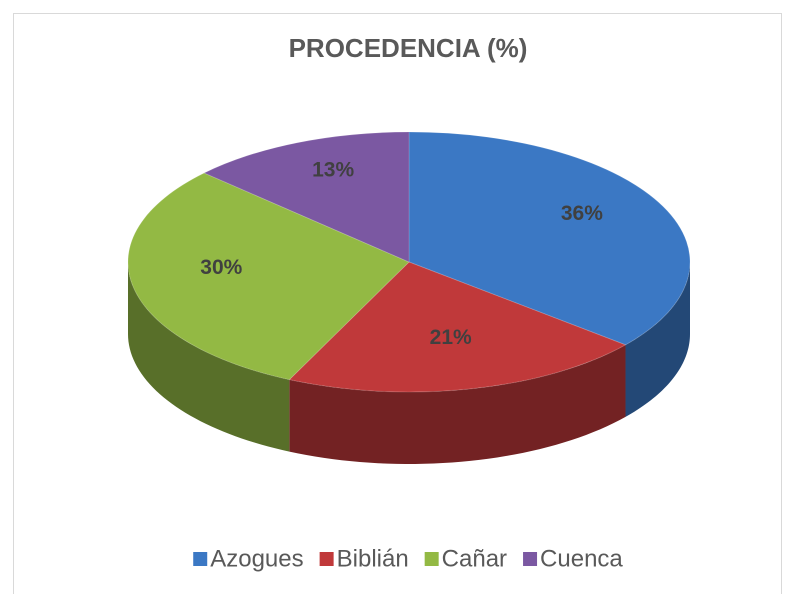 The height and width of the screenshot is (594, 792). I want to click on legend-label: Cañar, so click(474, 558).